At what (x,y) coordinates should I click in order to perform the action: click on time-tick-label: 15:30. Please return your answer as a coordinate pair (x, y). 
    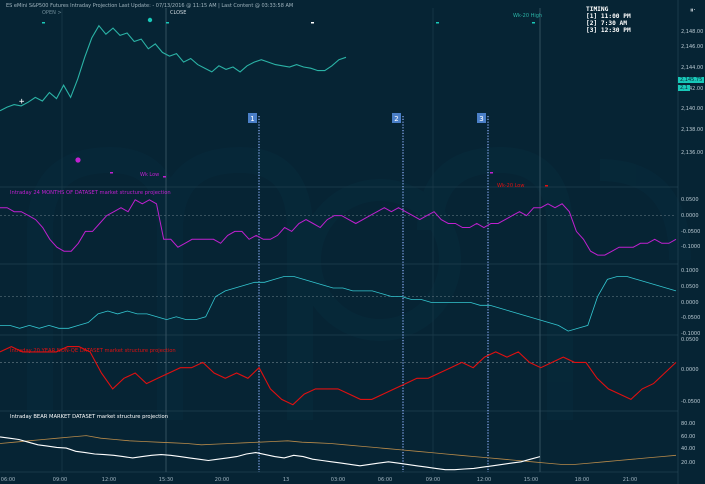
    Looking at the image, I should click on (166, 480).